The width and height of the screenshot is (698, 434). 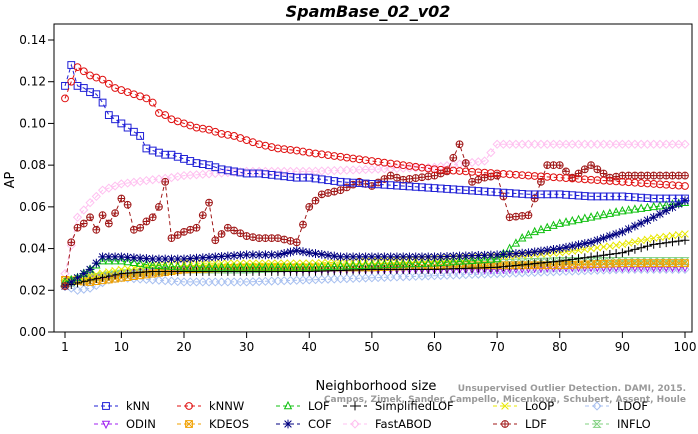 I want to click on y-axis-label: AP, so click(x=10, y=179).